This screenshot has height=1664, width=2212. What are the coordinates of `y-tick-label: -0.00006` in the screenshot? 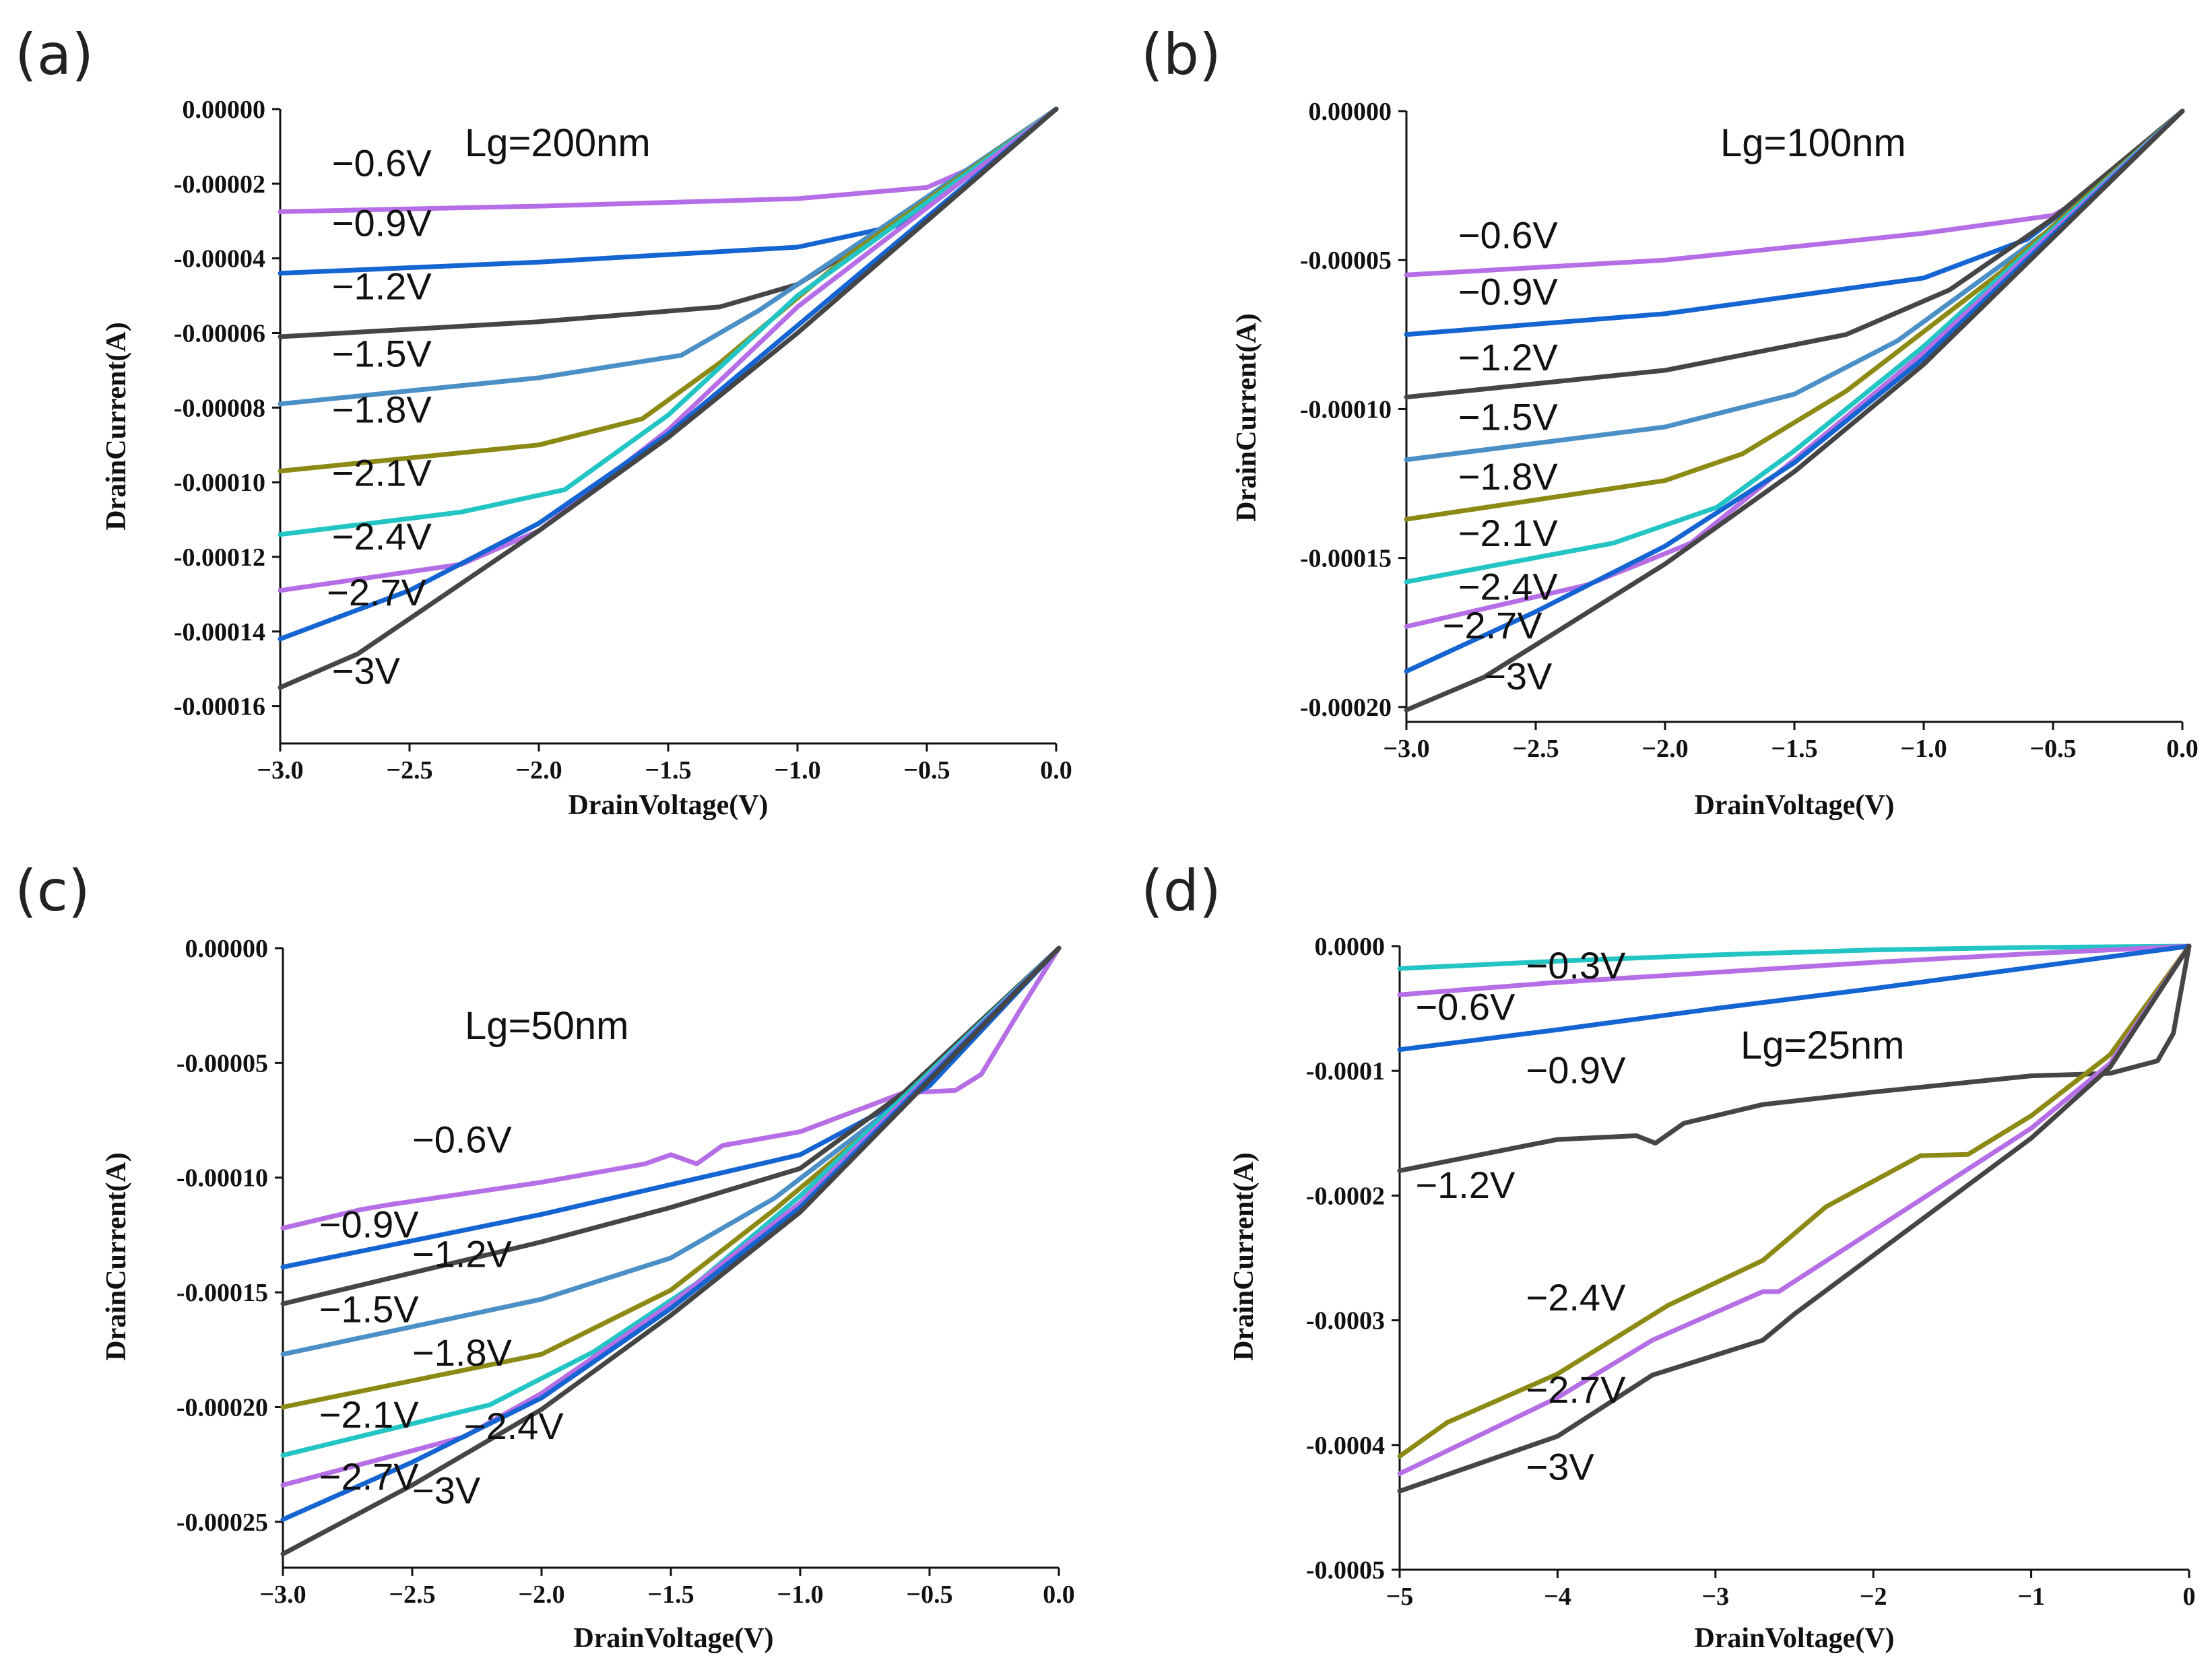 It's located at (219, 333).